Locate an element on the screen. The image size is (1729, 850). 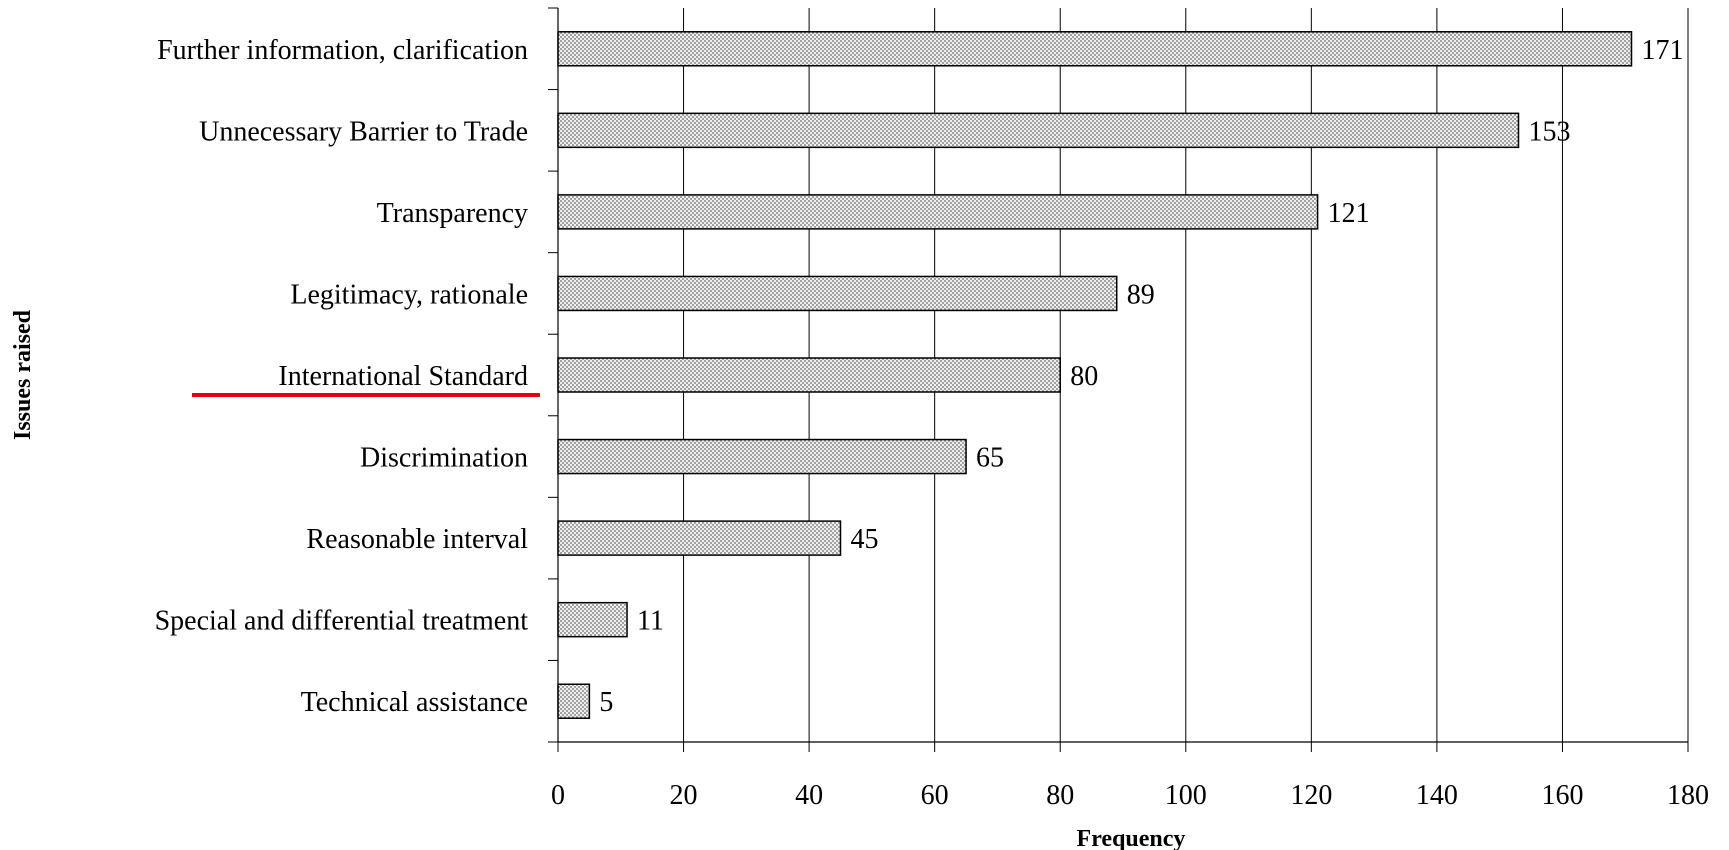
x-tick-label: 160 is located at coordinates (1562, 795).